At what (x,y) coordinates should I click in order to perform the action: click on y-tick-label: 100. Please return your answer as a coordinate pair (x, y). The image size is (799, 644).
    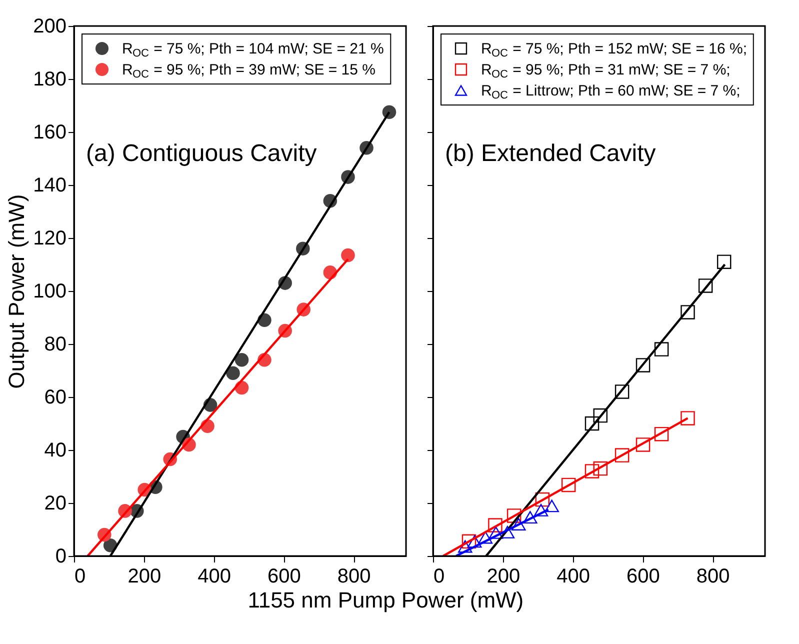
    Looking at the image, I should click on (49, 291).